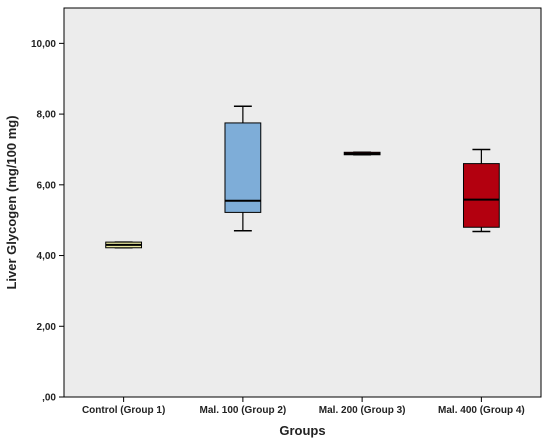 This screenshot has width=550, height=443. Describe the element at coordinates (302, 430) in the screenshot. I see `x-axis-title: Groups` at that location.